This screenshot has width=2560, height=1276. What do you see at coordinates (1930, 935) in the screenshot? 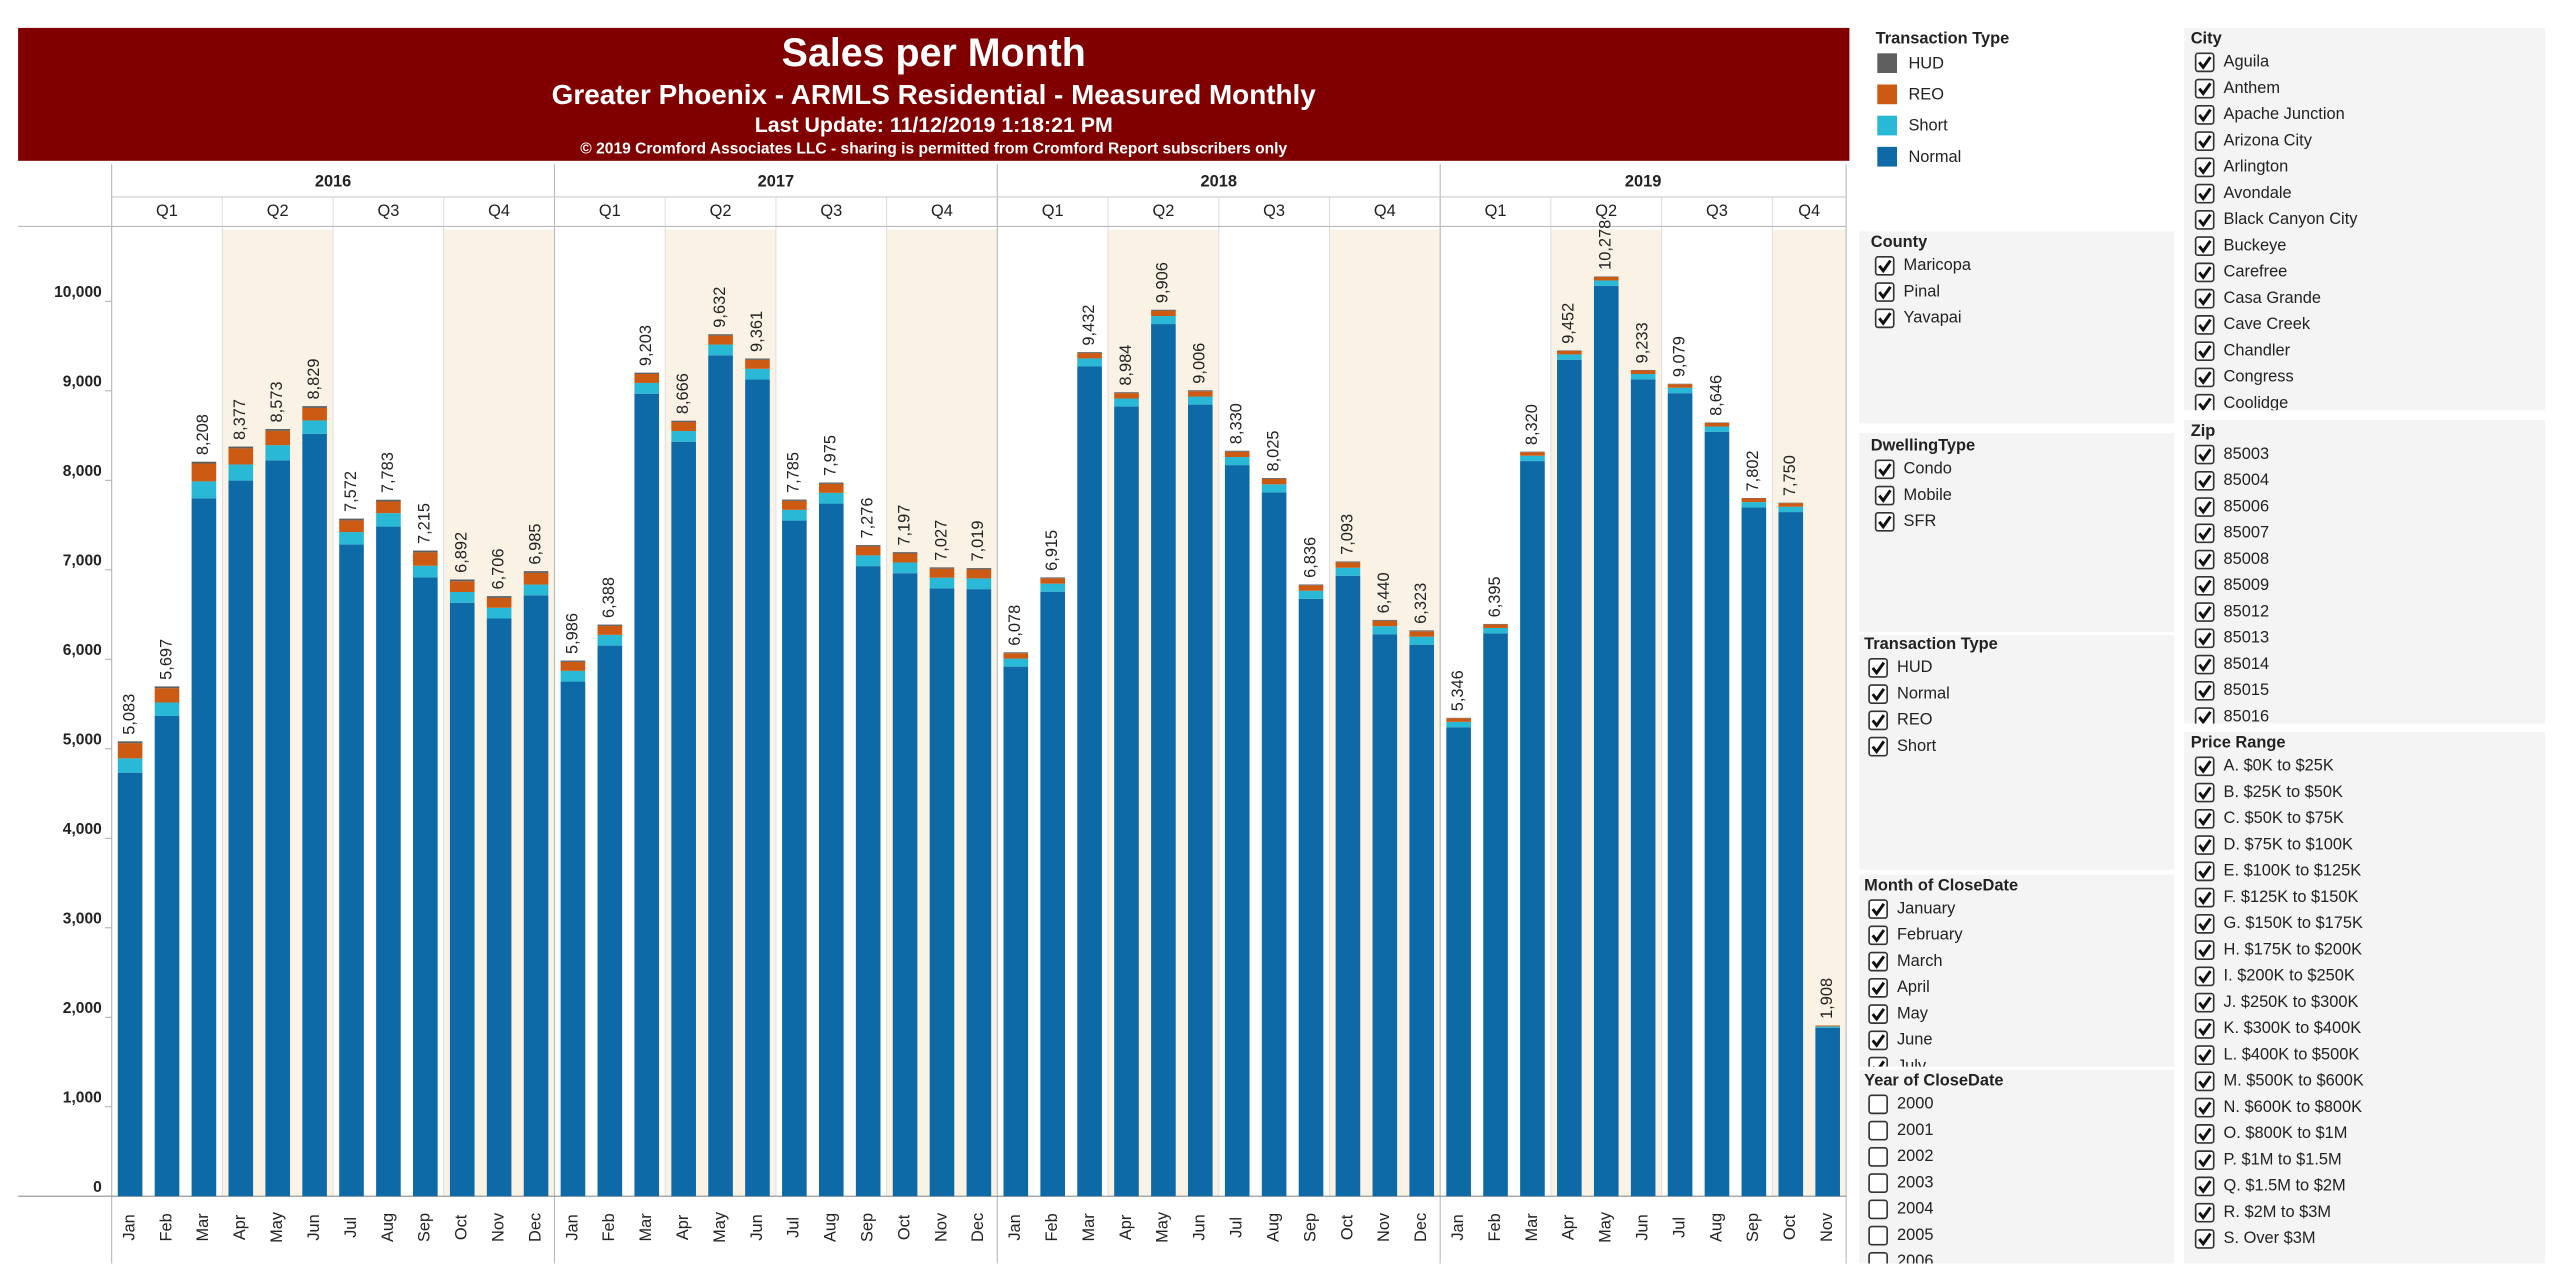
I see `filter-option: February` at bounding box center [1930, 935].